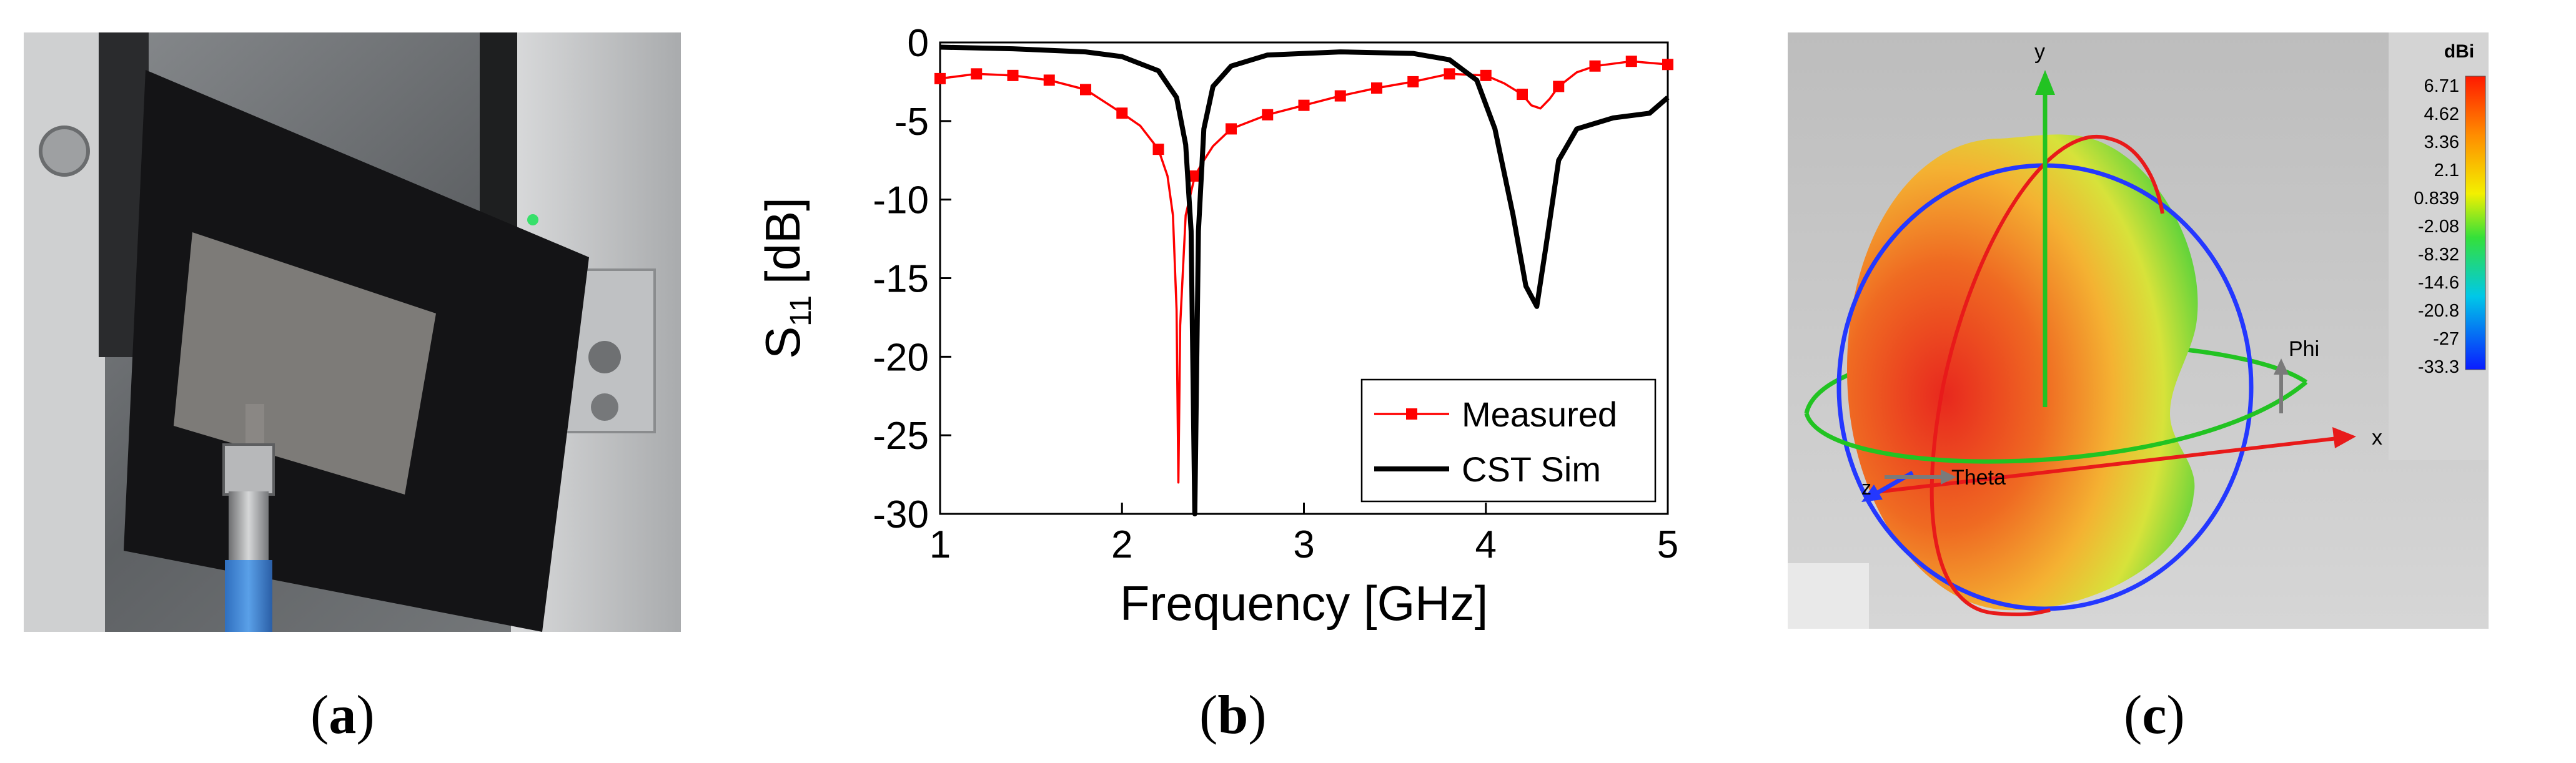  What do you see at coordinates (2304, 349) in the screenshot?
I see `pattern-phi-label: Phi` at bounding box center [2304, 349].